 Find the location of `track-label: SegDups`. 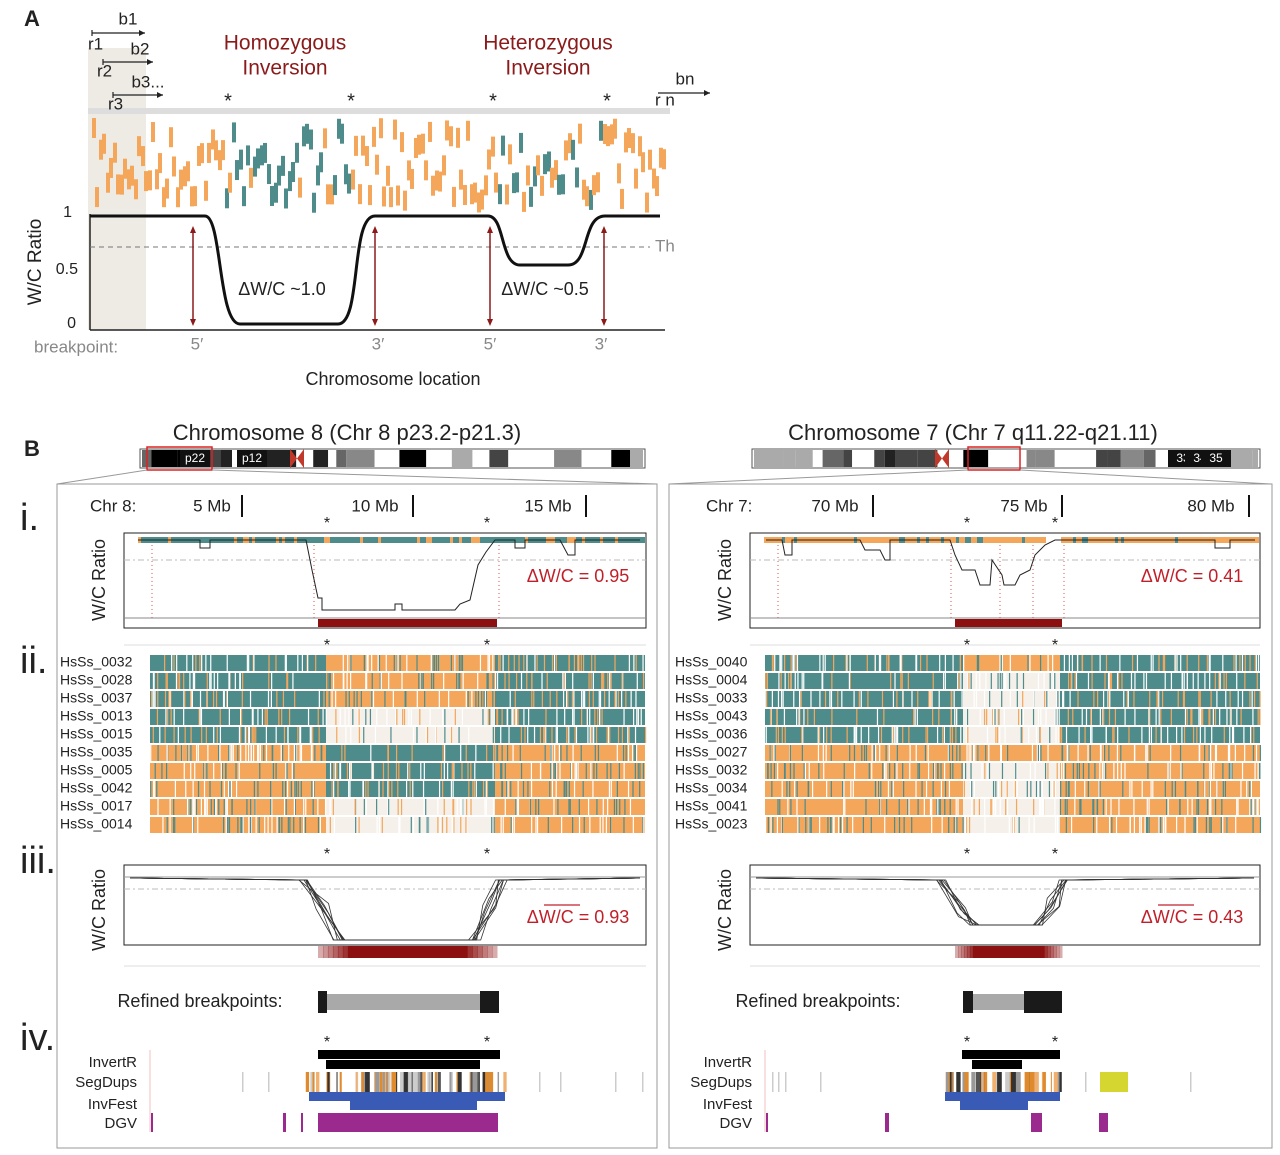

track-label: SegDups is located at coordinates (721, 1082).